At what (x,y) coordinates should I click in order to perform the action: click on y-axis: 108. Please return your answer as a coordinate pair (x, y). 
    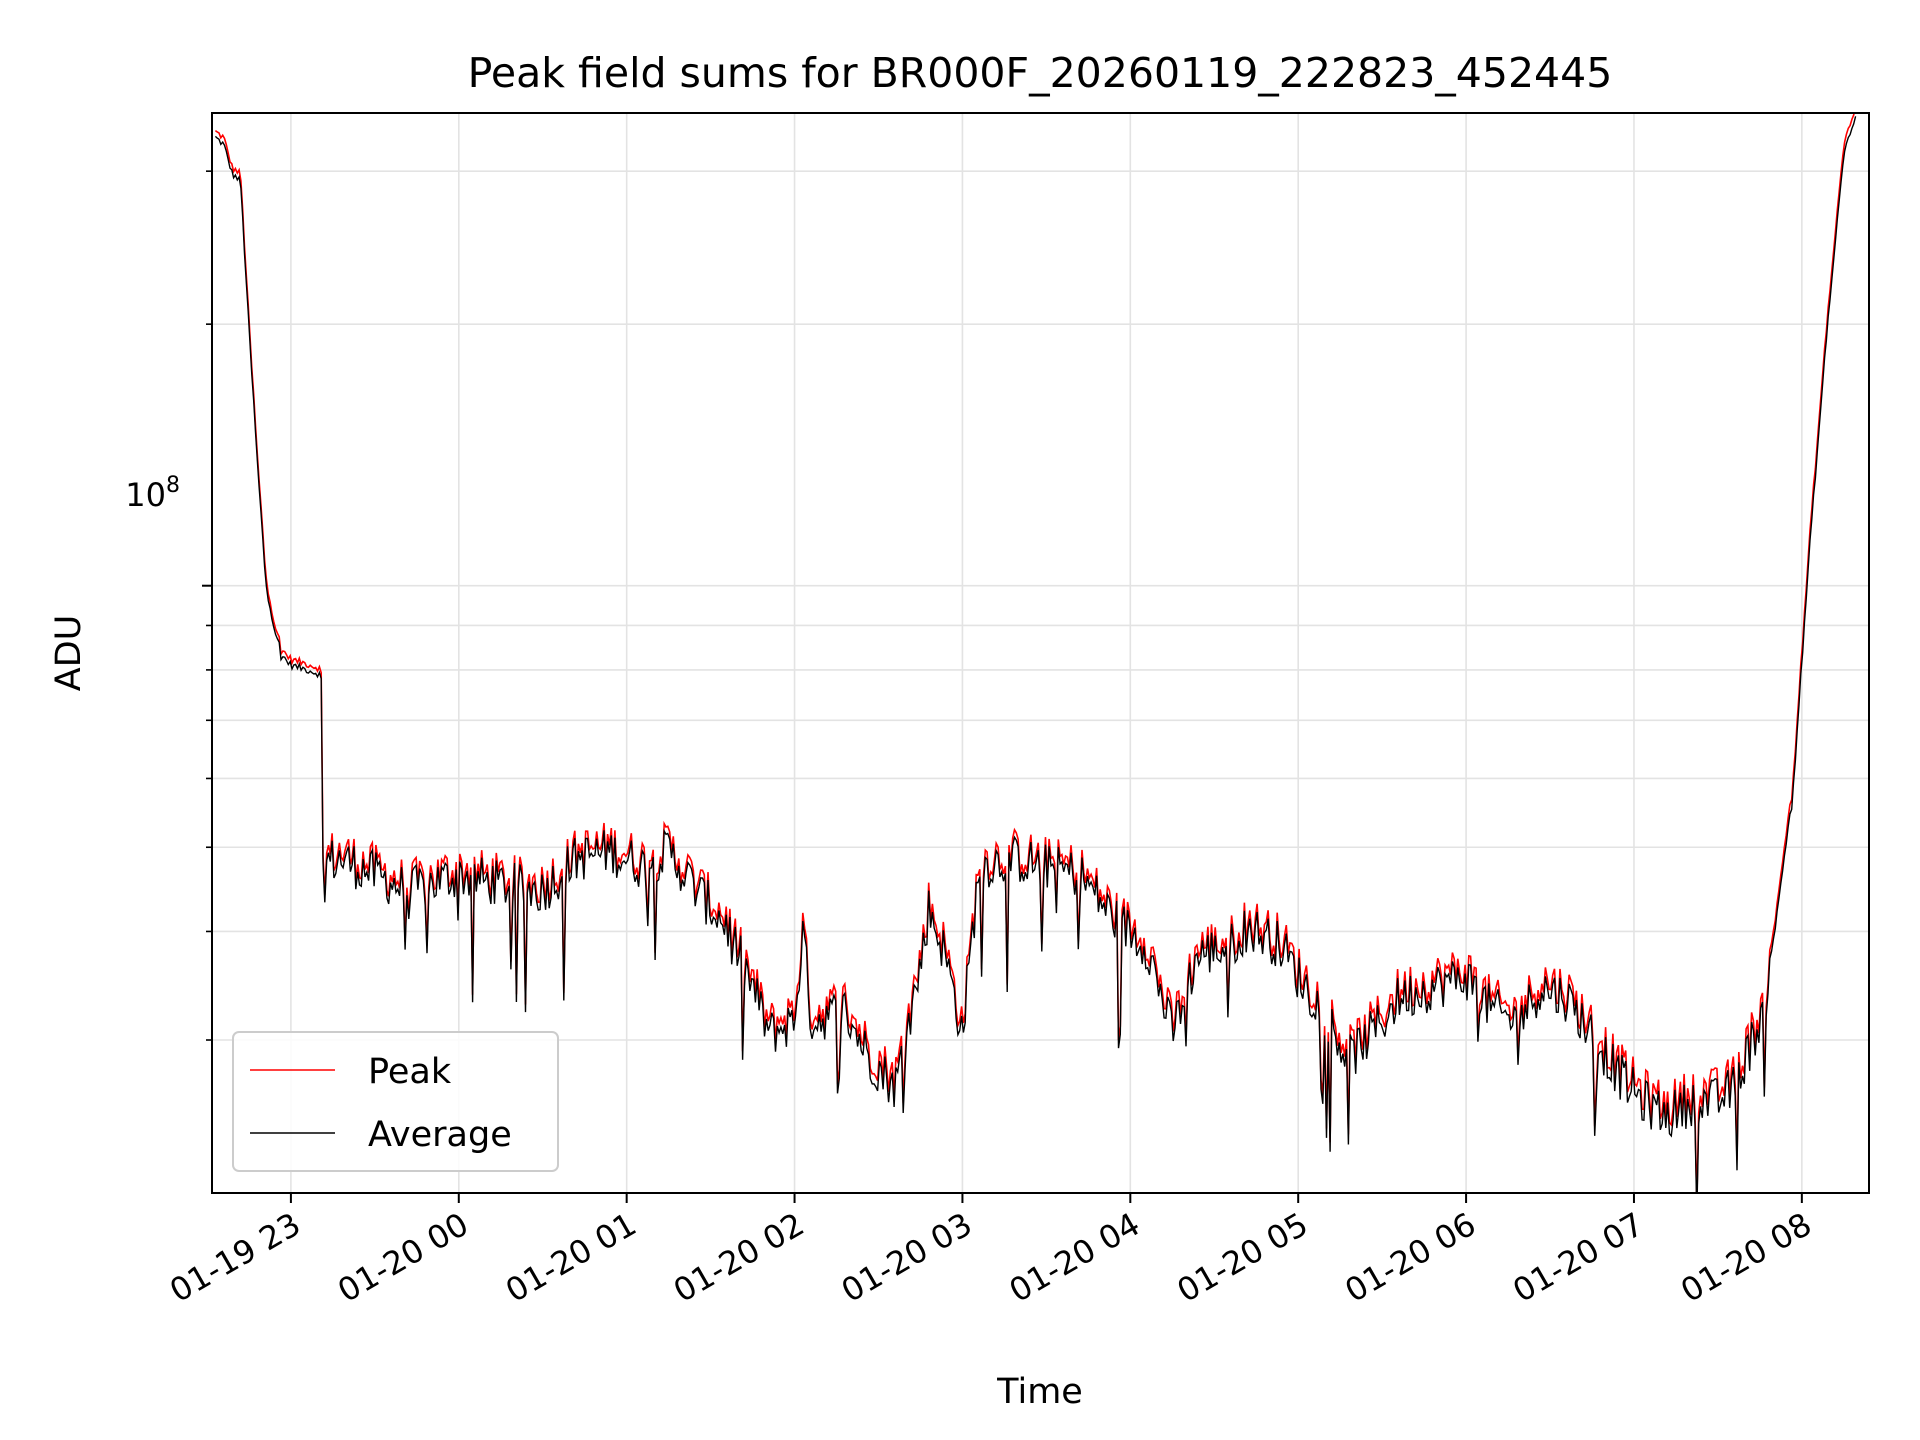
    Looking at the image, I should click on (168, 605).